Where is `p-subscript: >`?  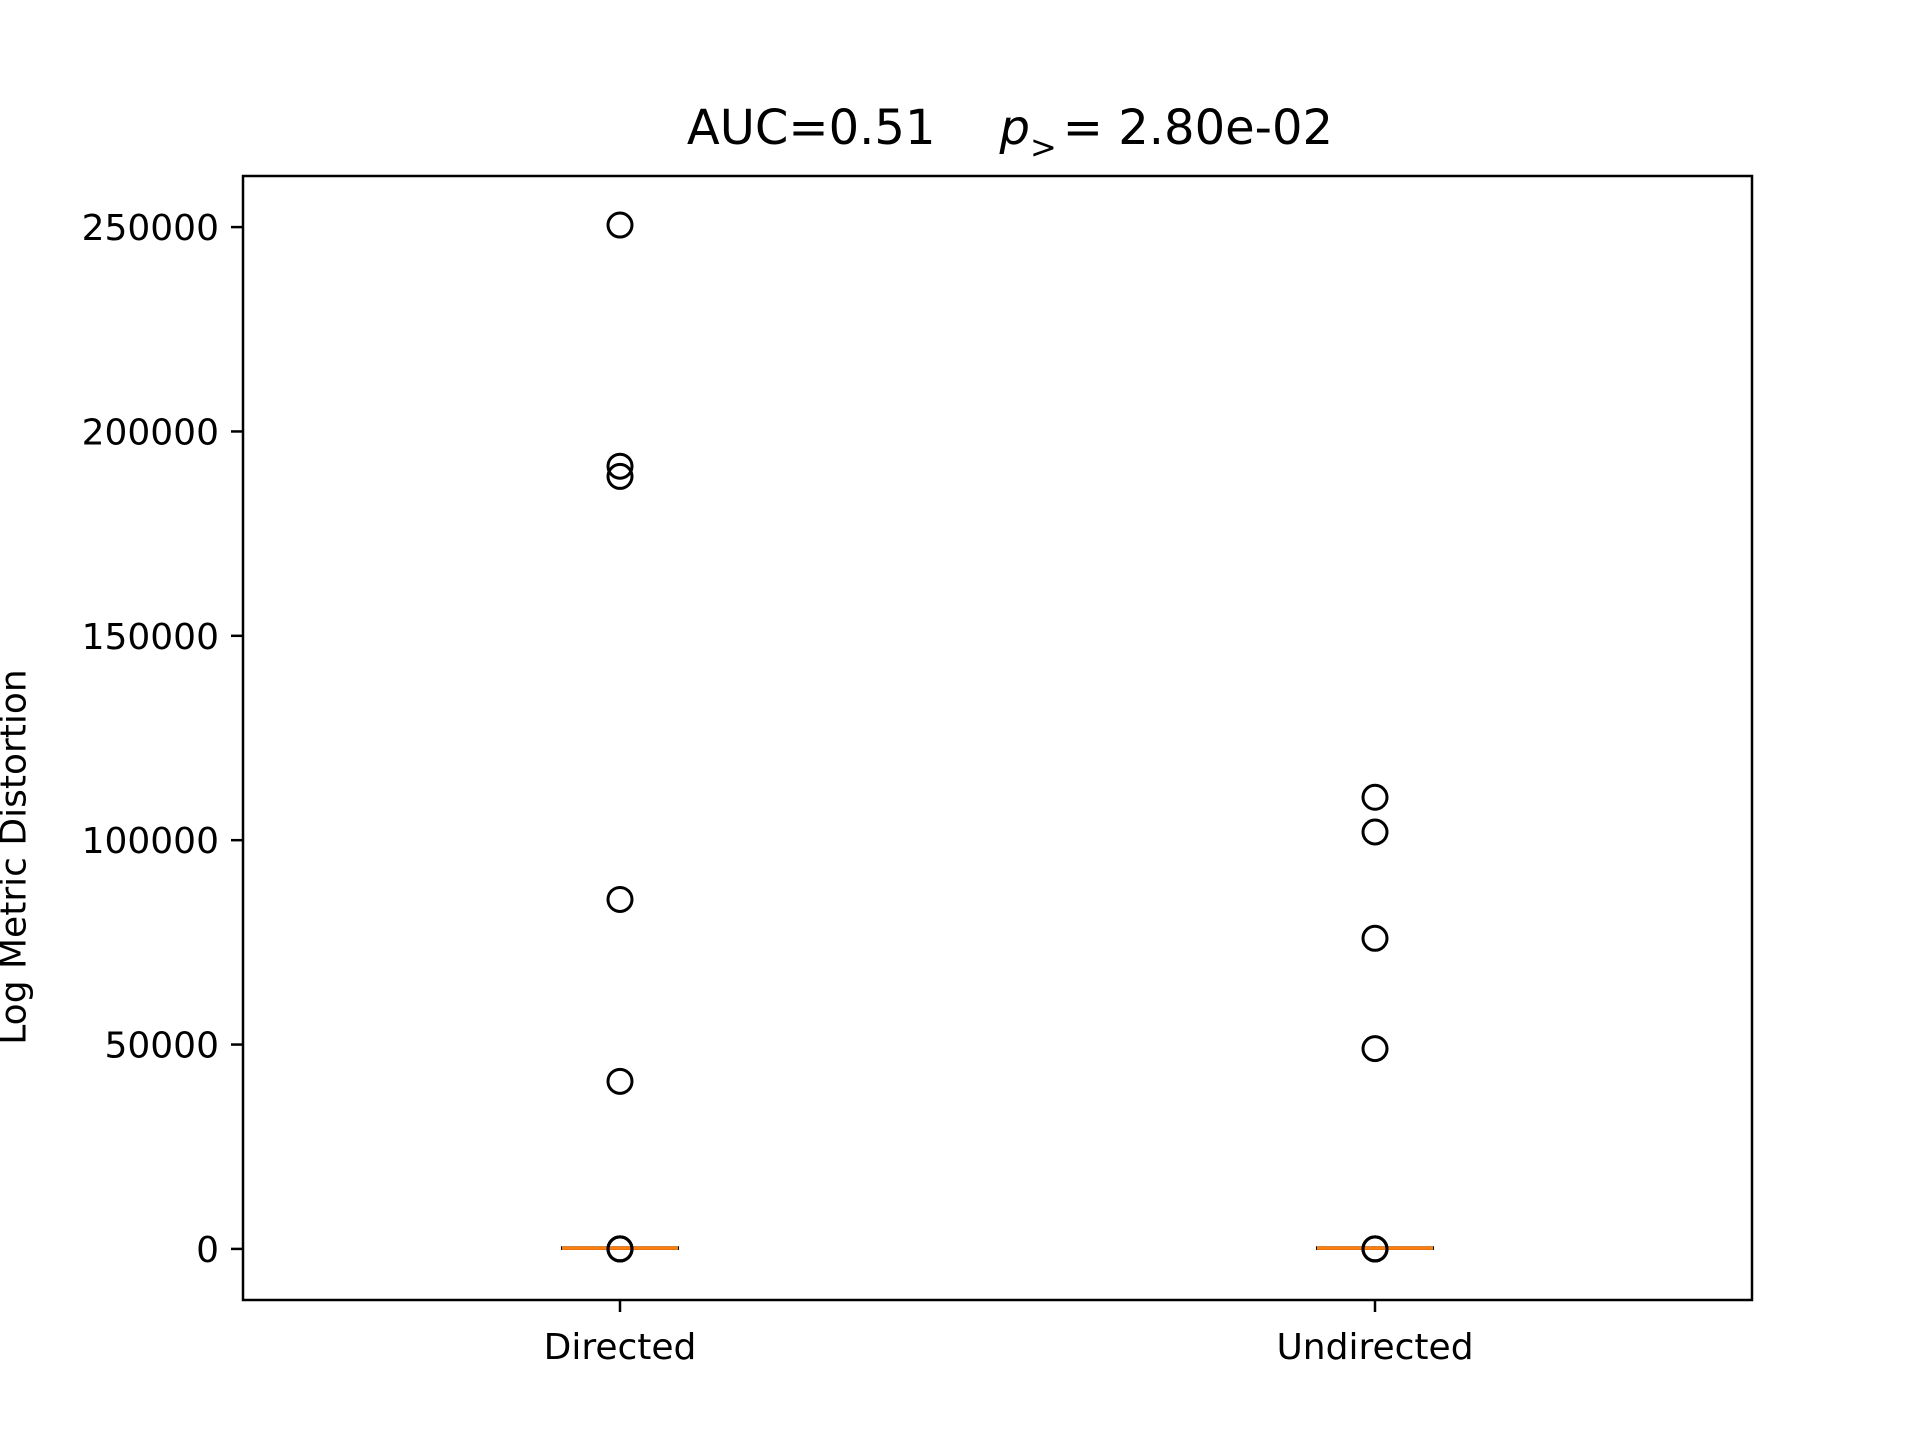 p-subscript: > is located at coordinates (1043, 147).